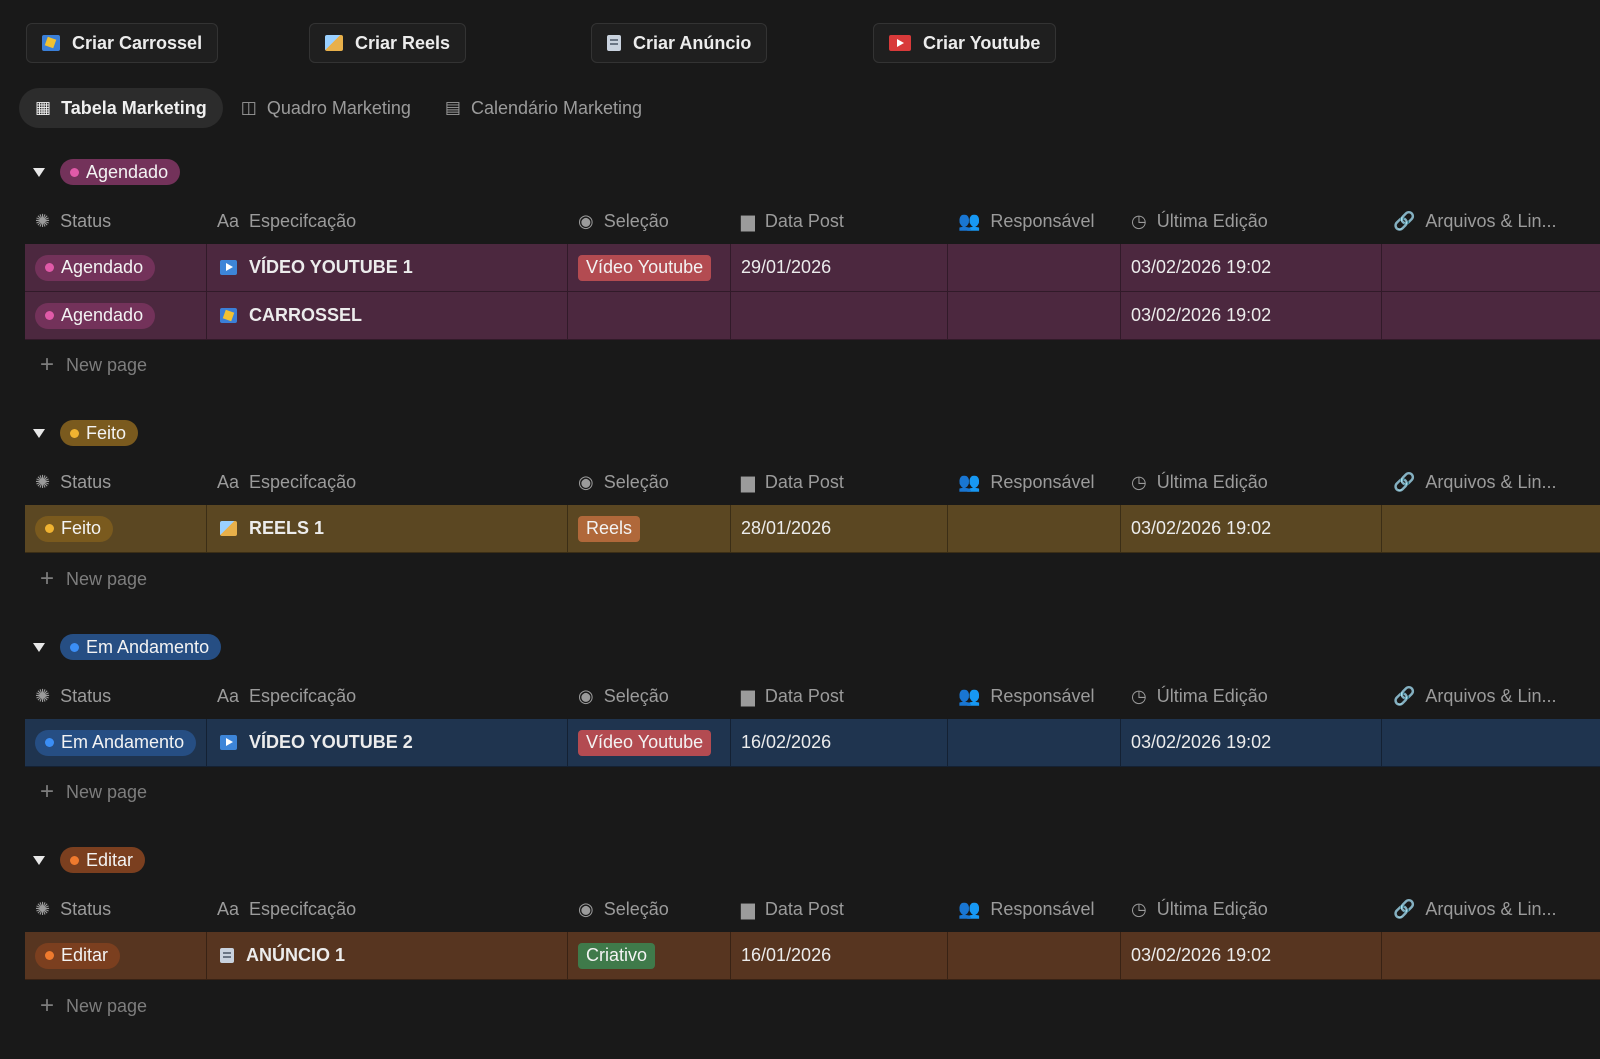 Image resolution: width=1600 pixels, height=1059 pixels. Describe the element at coordinates (692, 42) in the screenshot. I see `create-ad-label: Criar Anúncio` at that location.